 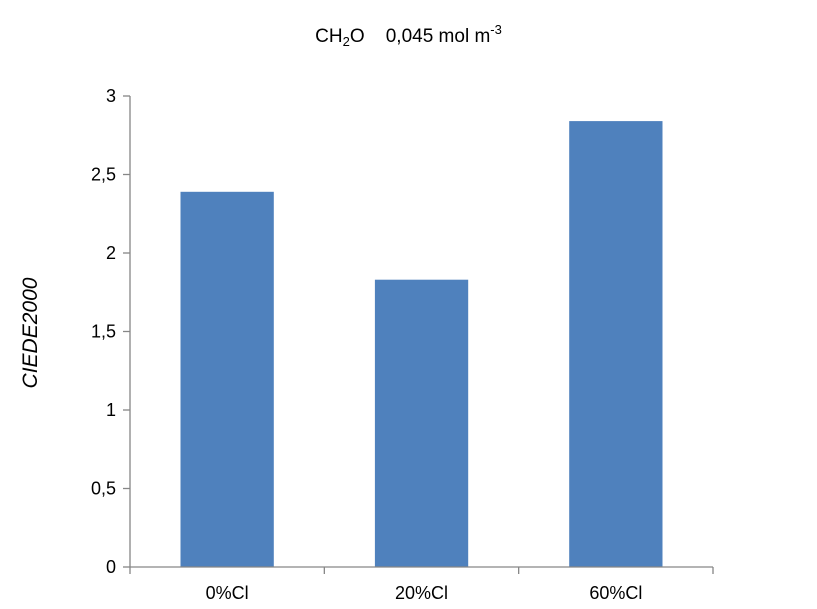 What do you see at coordinates (421, 423) in the screenshot?
I see `bar-20cl` at bounding box center [421, 423].